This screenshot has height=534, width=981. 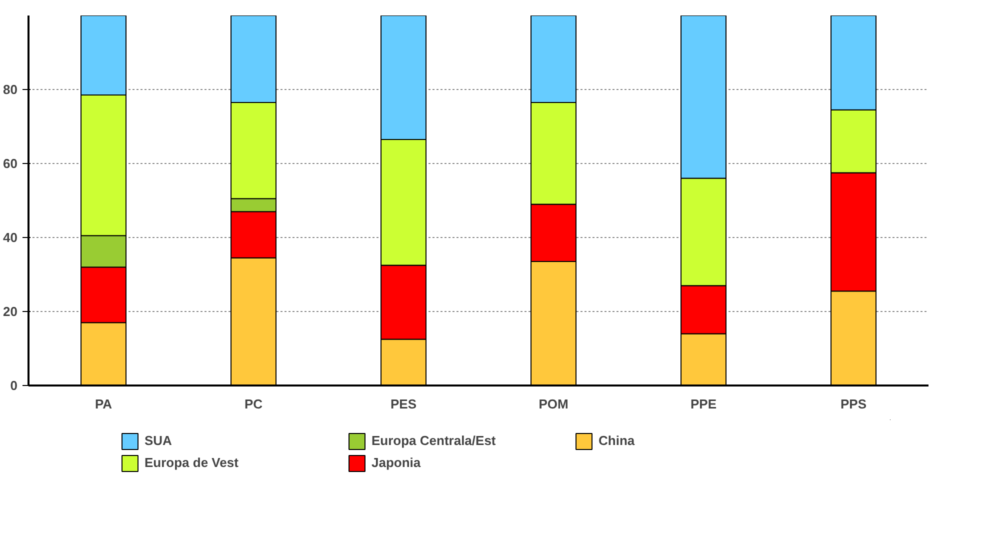 What do you see at coordinates (192, 462) in the screenshot?
I see `legend-label: Europa de Vest` at bounding box center [192, 462].